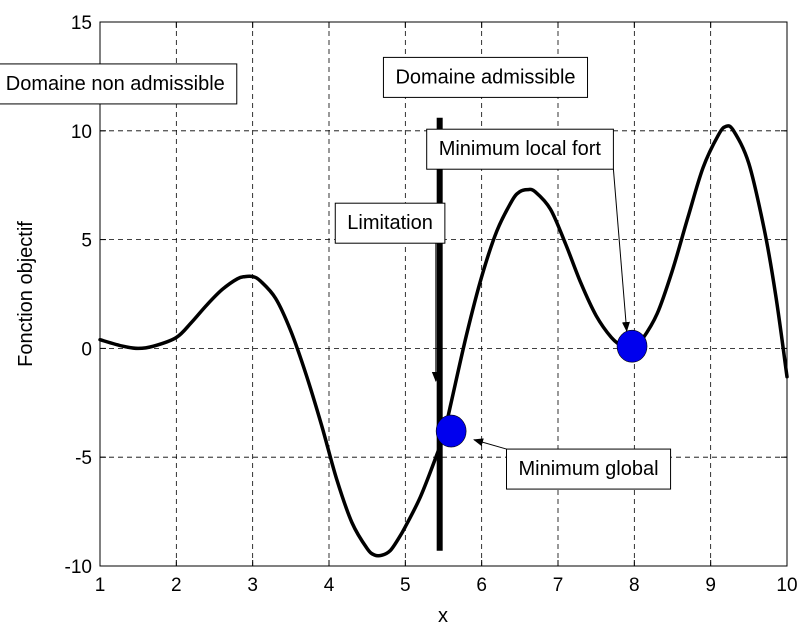 This screenshot has width=803, height=630. I want to click on annotation-text: Limitation, so click(390, 223).